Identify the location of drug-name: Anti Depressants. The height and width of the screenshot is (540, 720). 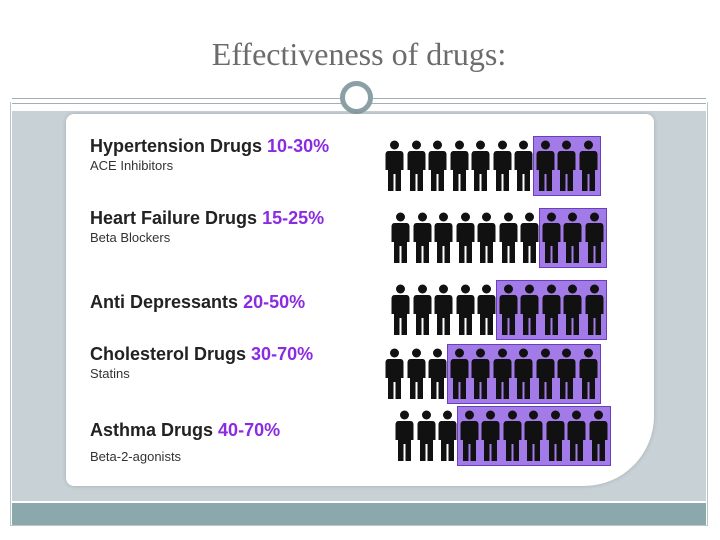
(164, 302).